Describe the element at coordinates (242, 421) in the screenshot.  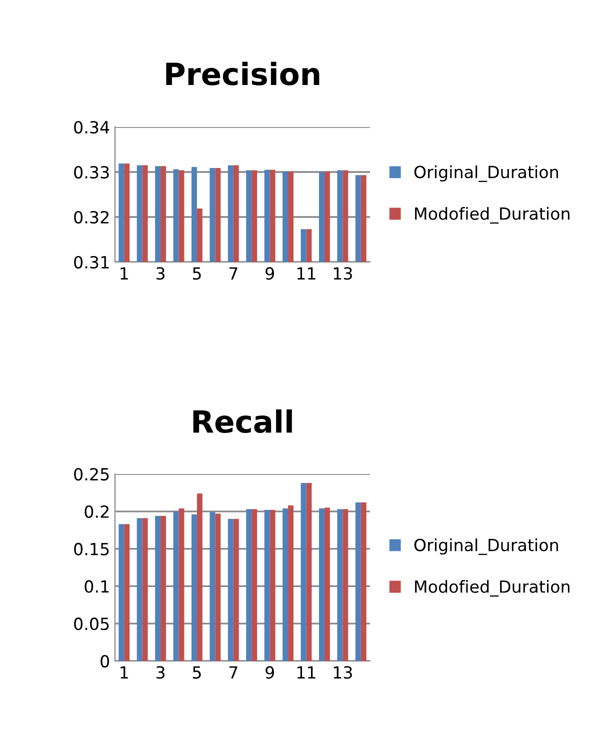
I see `chart-title: Recall` at that location.